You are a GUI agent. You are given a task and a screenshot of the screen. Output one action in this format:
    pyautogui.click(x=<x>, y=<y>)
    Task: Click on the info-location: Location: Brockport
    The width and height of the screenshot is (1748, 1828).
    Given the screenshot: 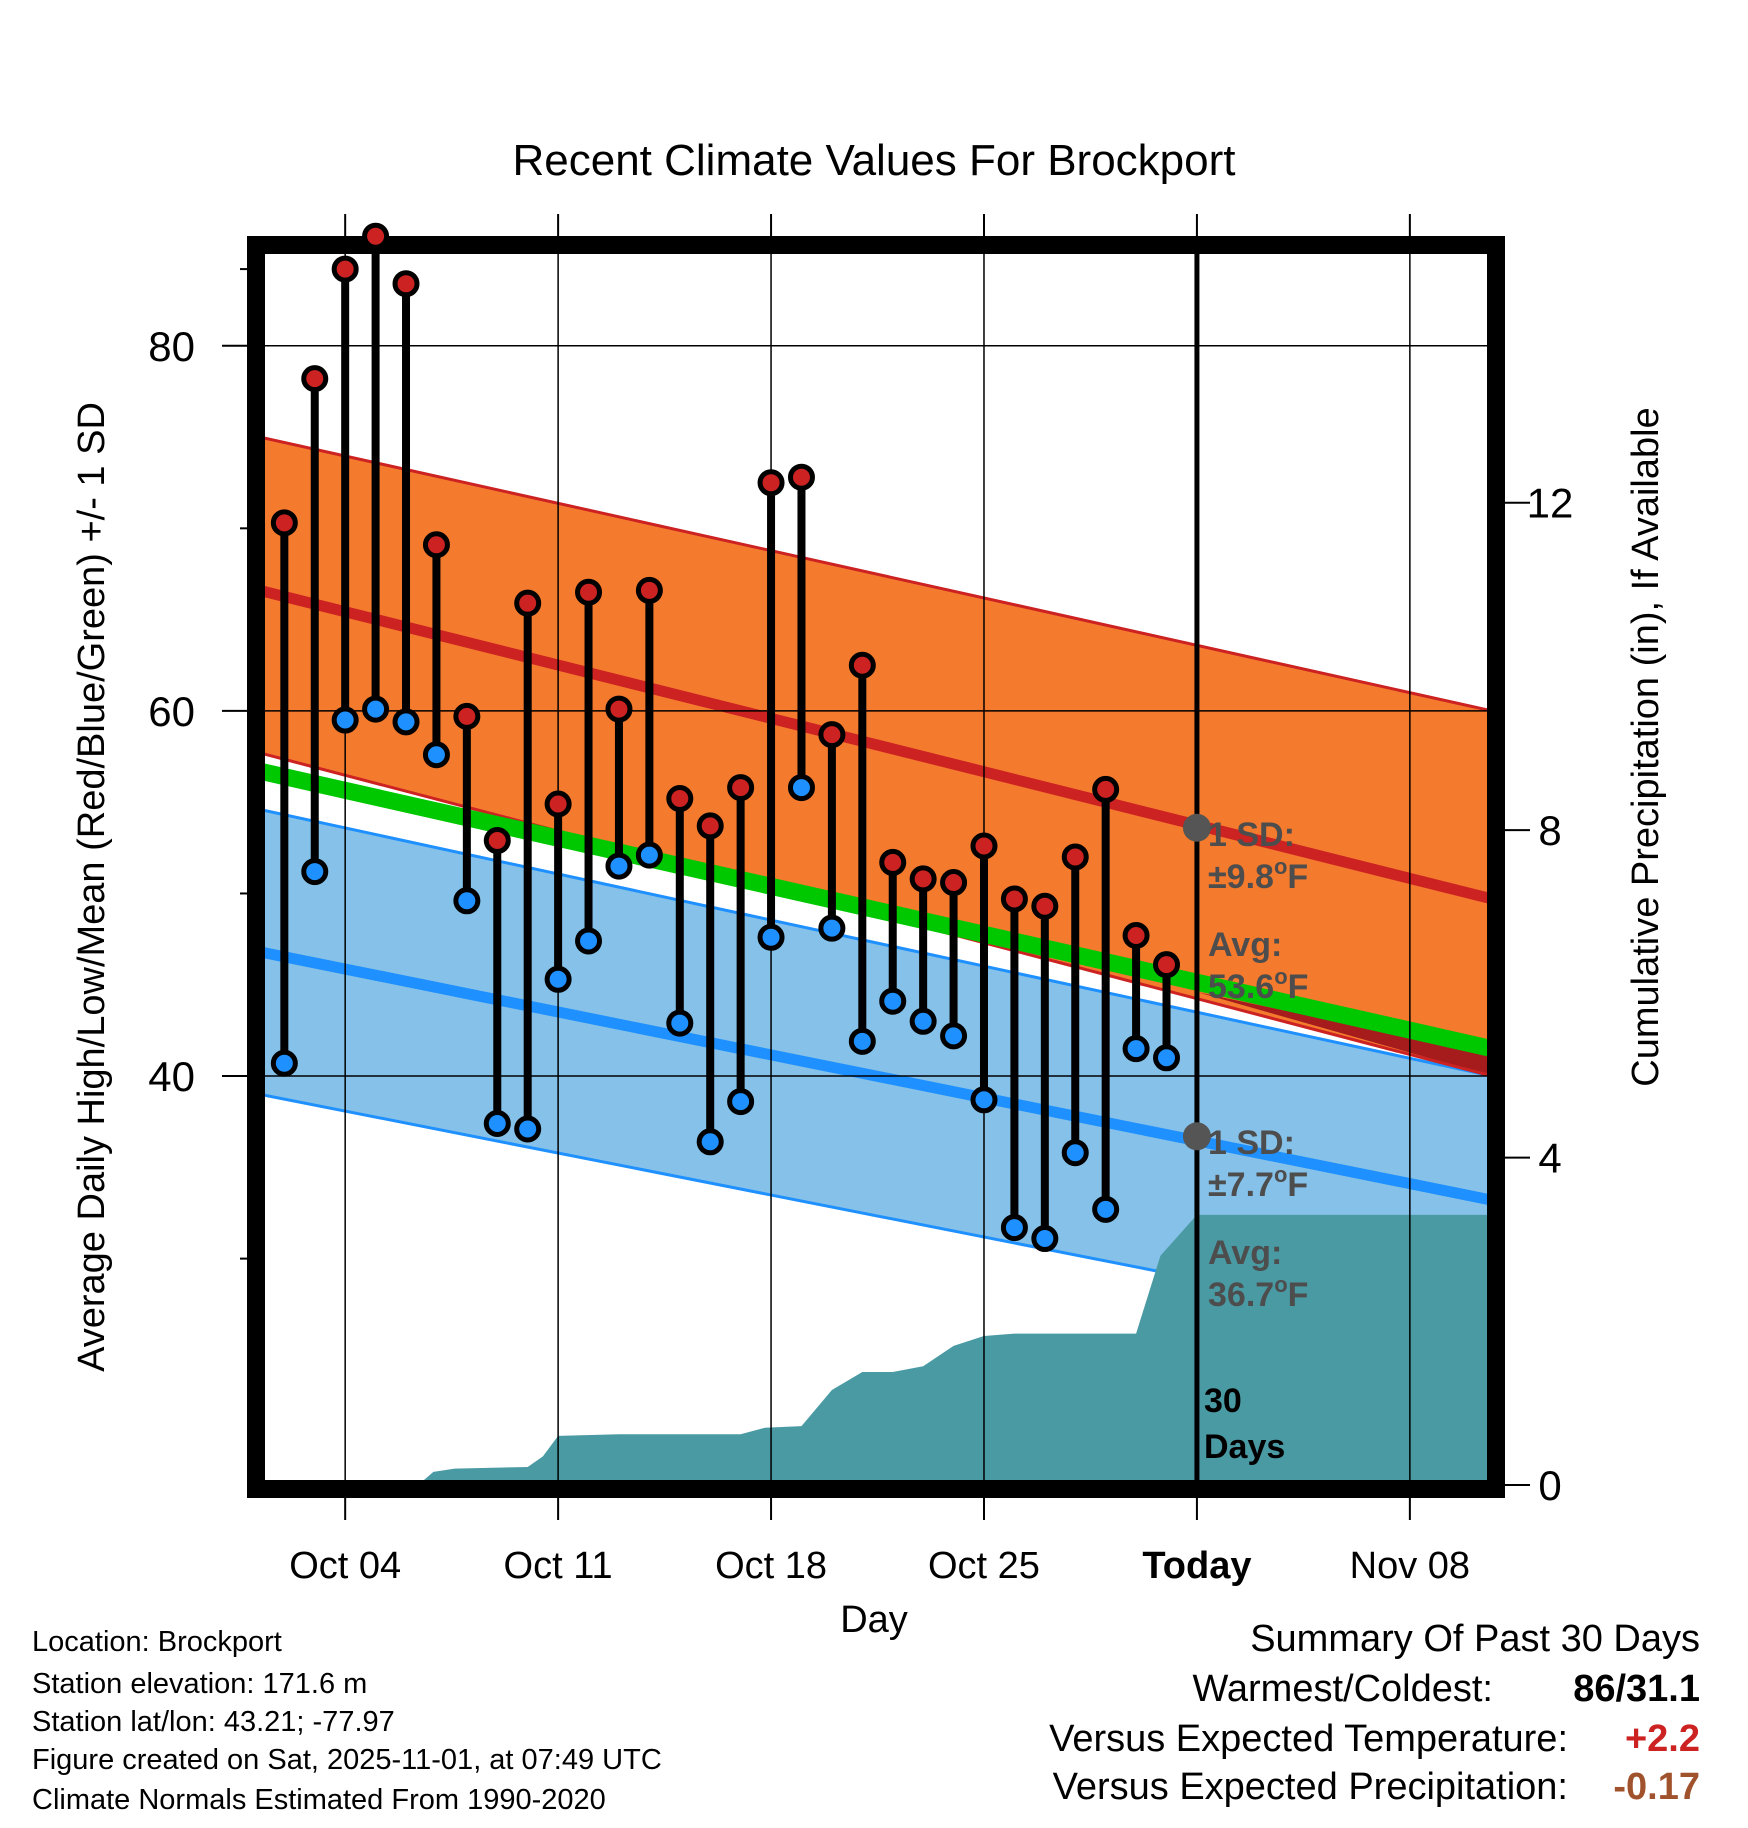 What is the action you would take?
    pyautogui.click(x=157, y=1642)
    